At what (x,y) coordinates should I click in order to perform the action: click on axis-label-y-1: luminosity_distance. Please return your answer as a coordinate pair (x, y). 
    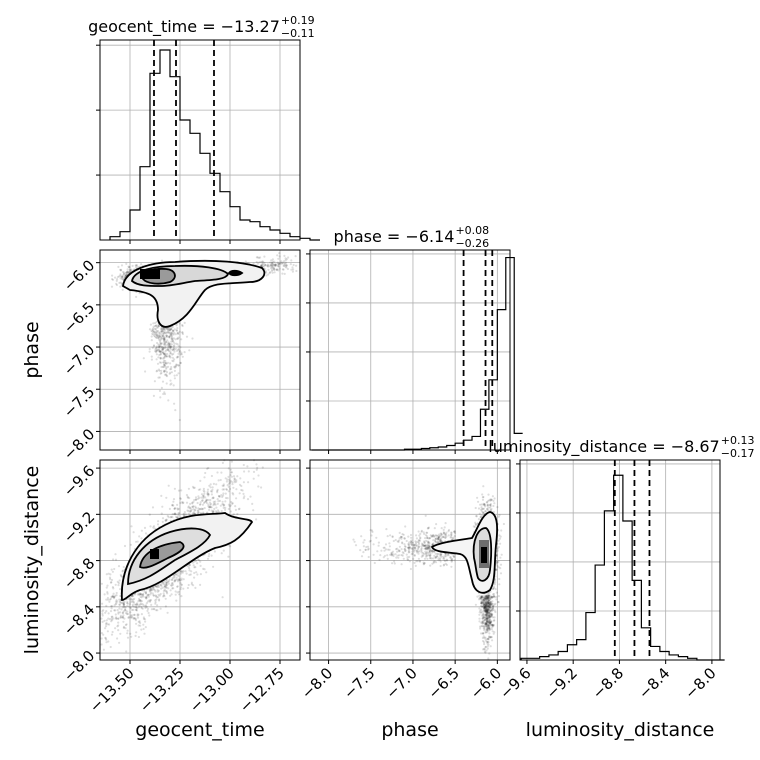
    Looking at the image, I should click on (32, 560).